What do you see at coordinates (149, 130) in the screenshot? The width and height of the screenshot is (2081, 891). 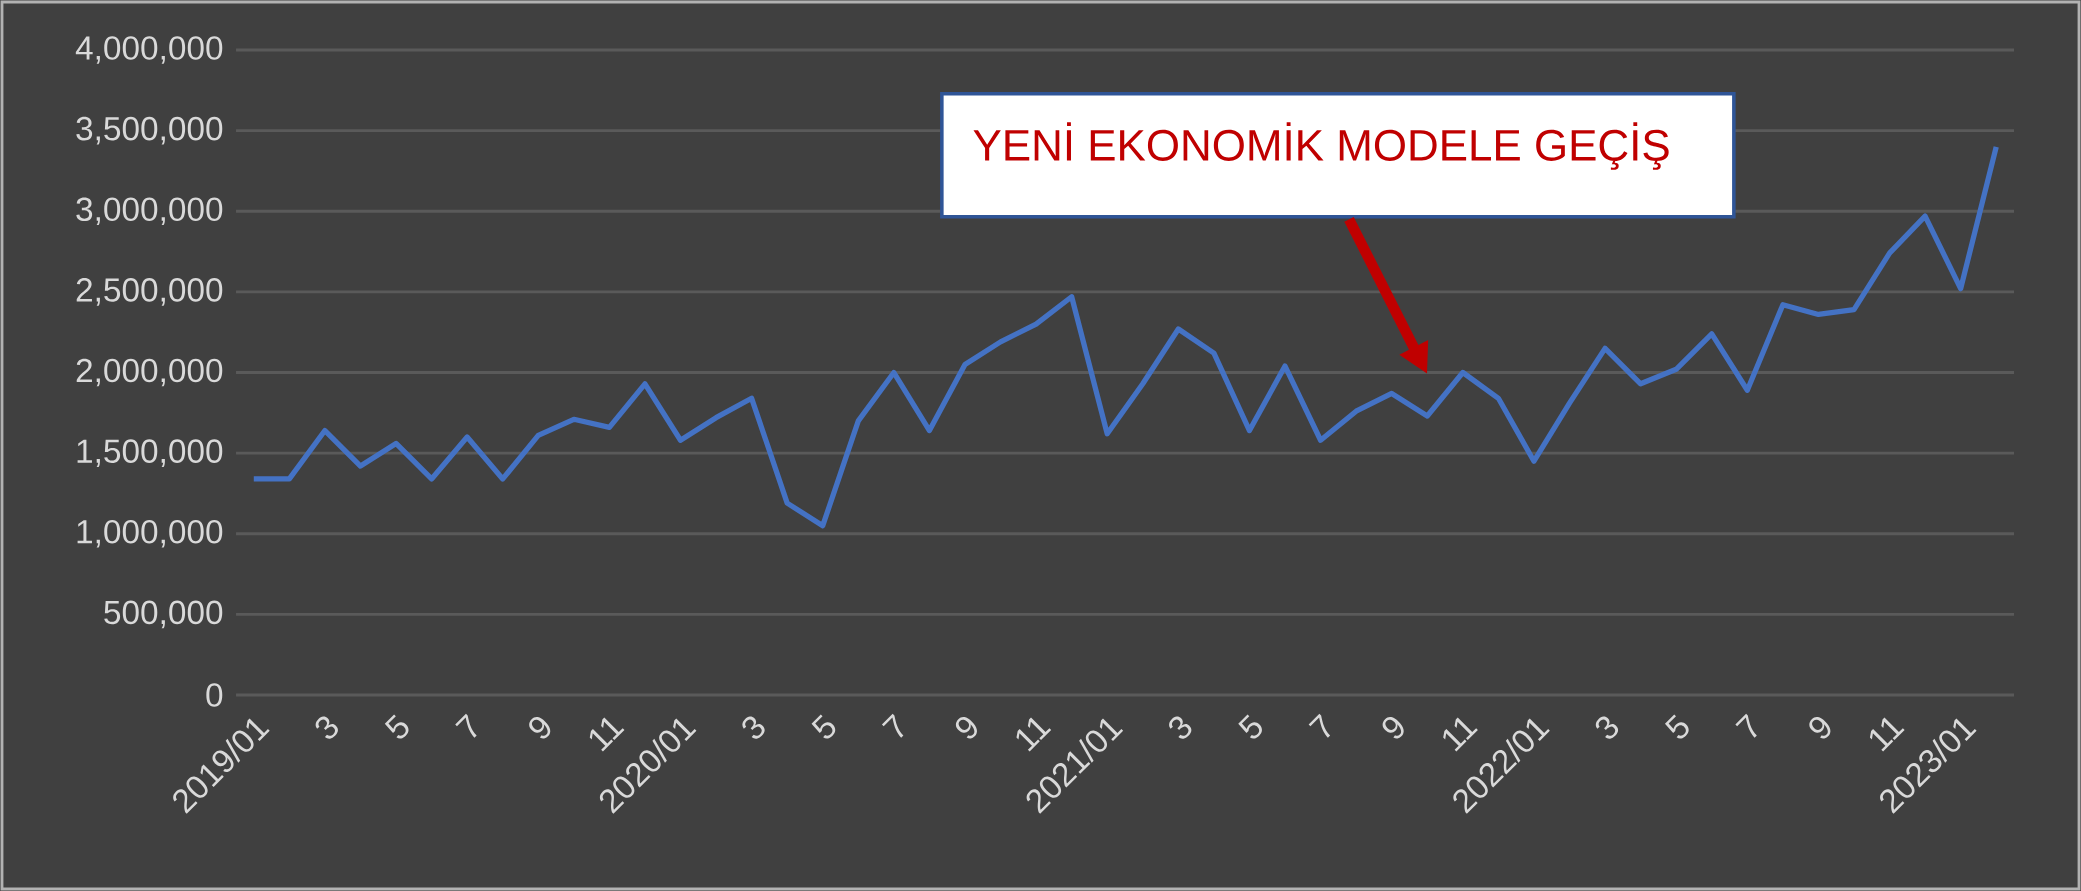 I see `y-tick-label: 3,500,000` at bounding box center [149, 130].